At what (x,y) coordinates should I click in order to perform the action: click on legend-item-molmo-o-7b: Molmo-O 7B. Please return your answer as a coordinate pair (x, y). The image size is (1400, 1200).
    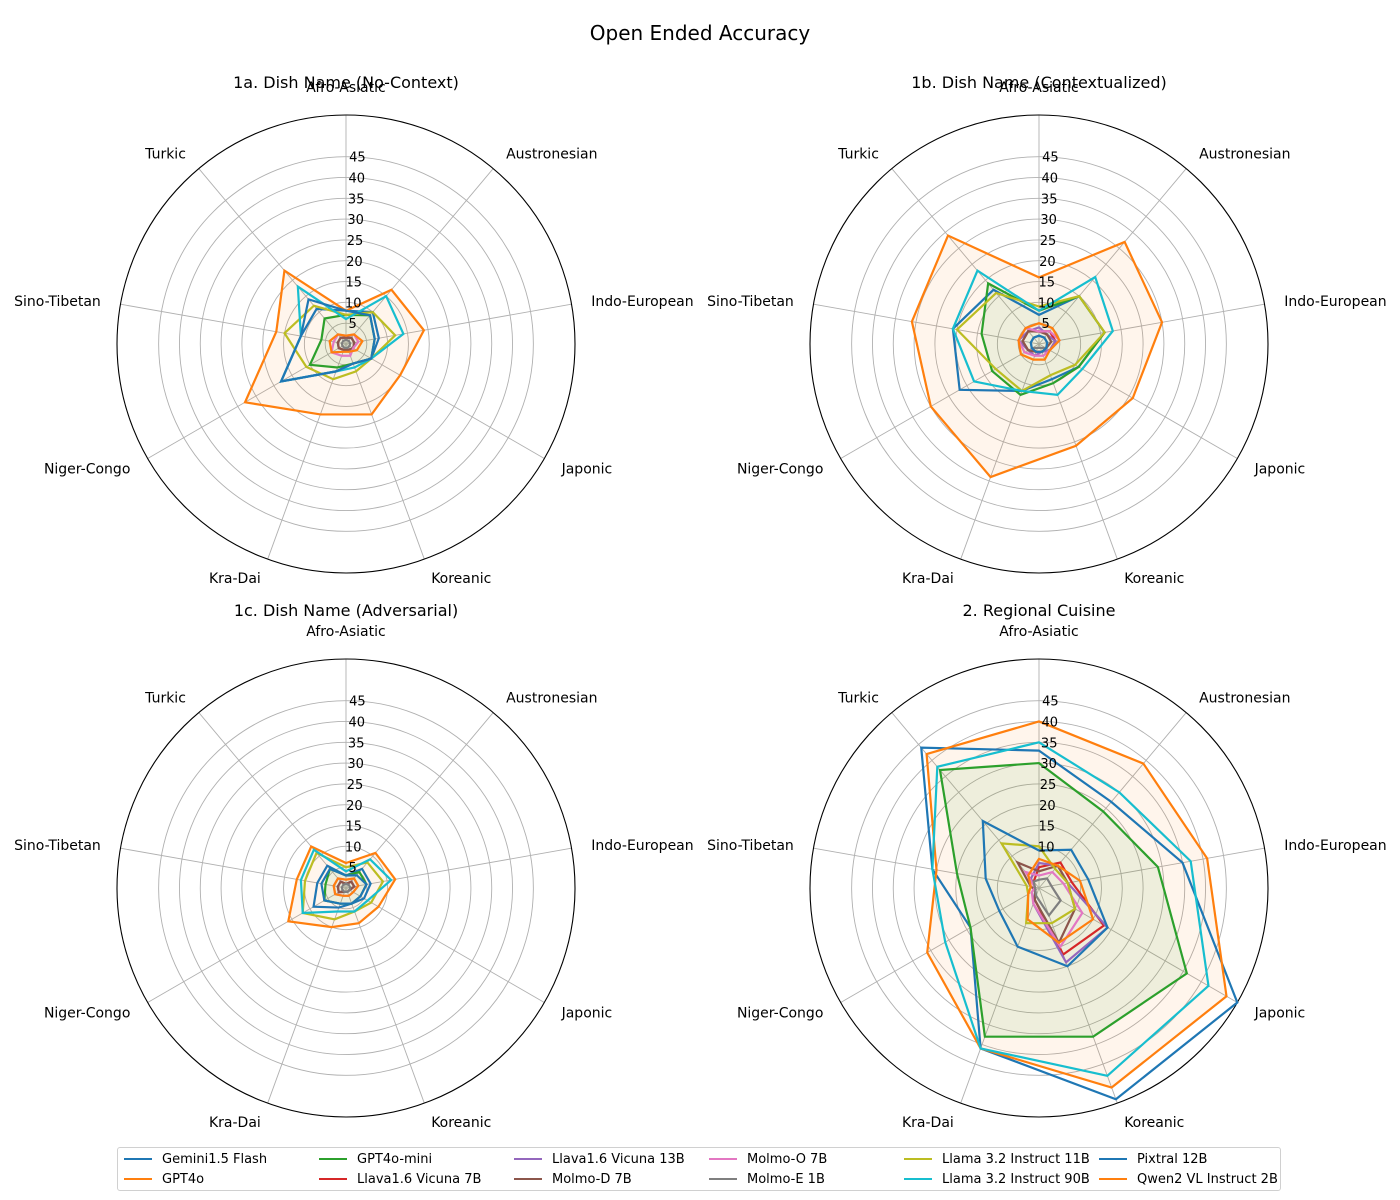
    Looking at the image, I should click on (768, 1159).